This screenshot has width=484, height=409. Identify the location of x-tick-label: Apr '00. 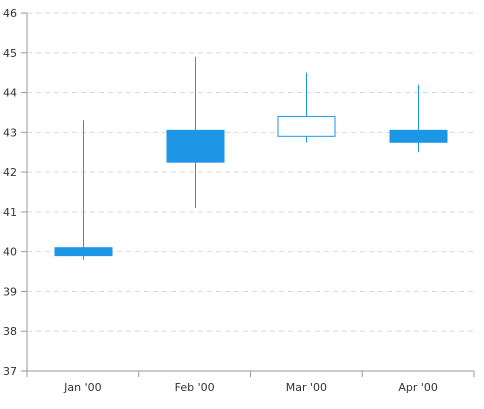
(418, 387).